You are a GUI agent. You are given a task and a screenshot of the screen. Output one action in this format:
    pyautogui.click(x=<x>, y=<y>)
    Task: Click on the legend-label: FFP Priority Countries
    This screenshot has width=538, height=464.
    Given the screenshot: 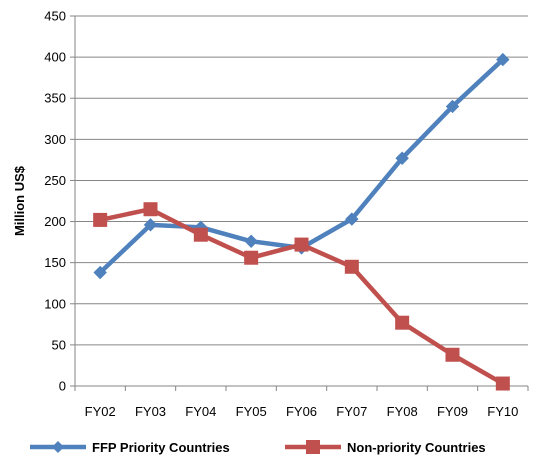 What is the action you would take?
    pyautogui.click(x=161, y=447)
    